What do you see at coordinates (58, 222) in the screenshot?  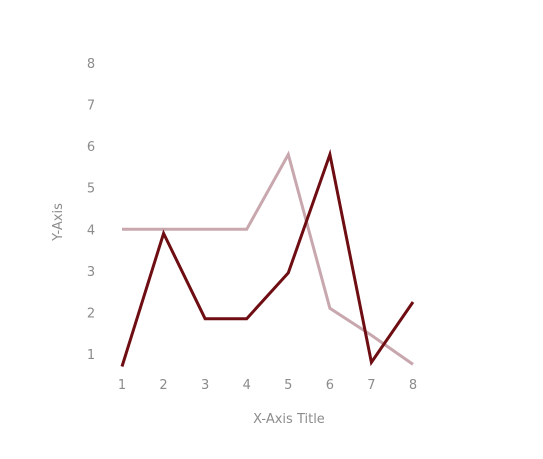 I see `y-axis-title: Y-Axis` at bounding box center [58, 222].